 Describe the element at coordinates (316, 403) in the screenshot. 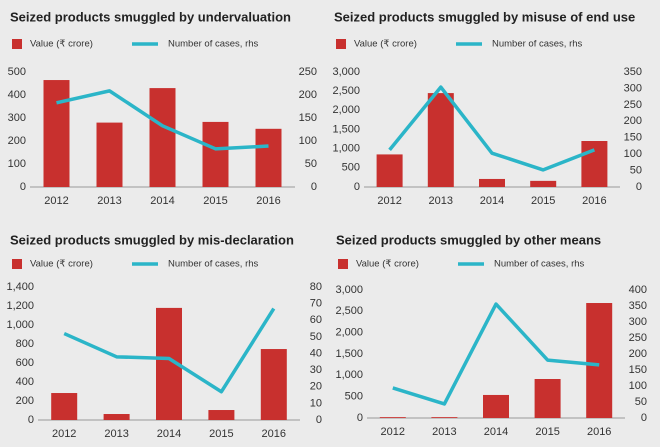

I see `y2-tick-label: 10` at that location.